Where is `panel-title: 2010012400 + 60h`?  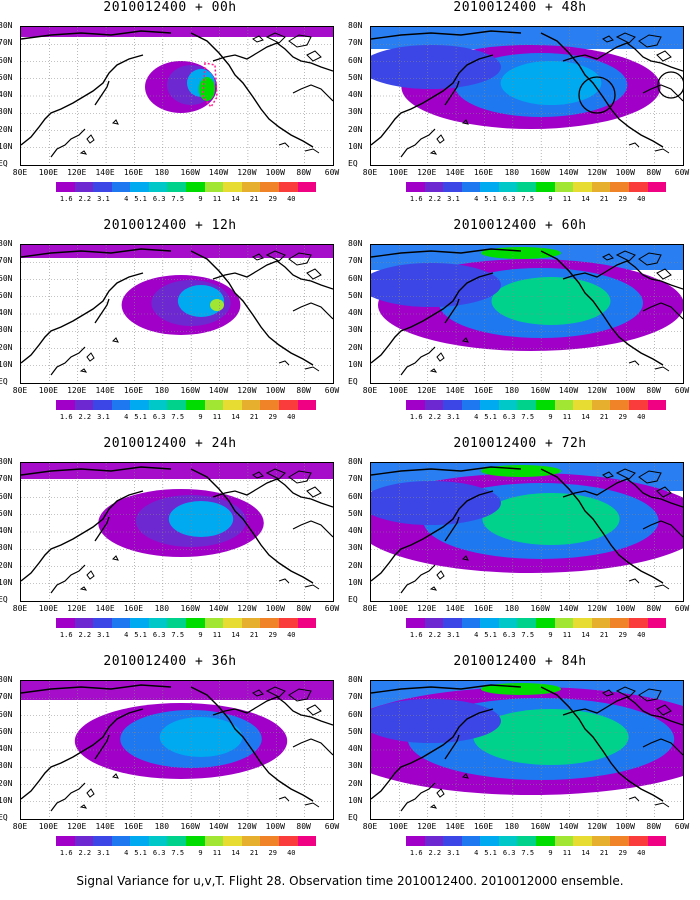
panel-title: 2010012400 + 60h is located at coordinates (520, 225).